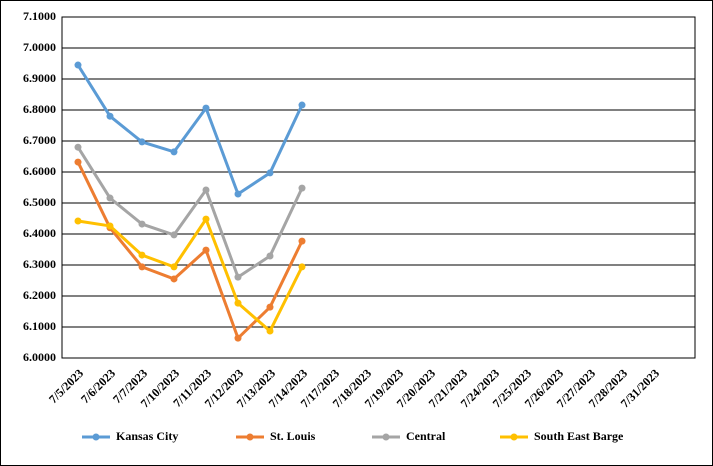  I want to click on y-tick-label: 6.8000, so click(39, 109).